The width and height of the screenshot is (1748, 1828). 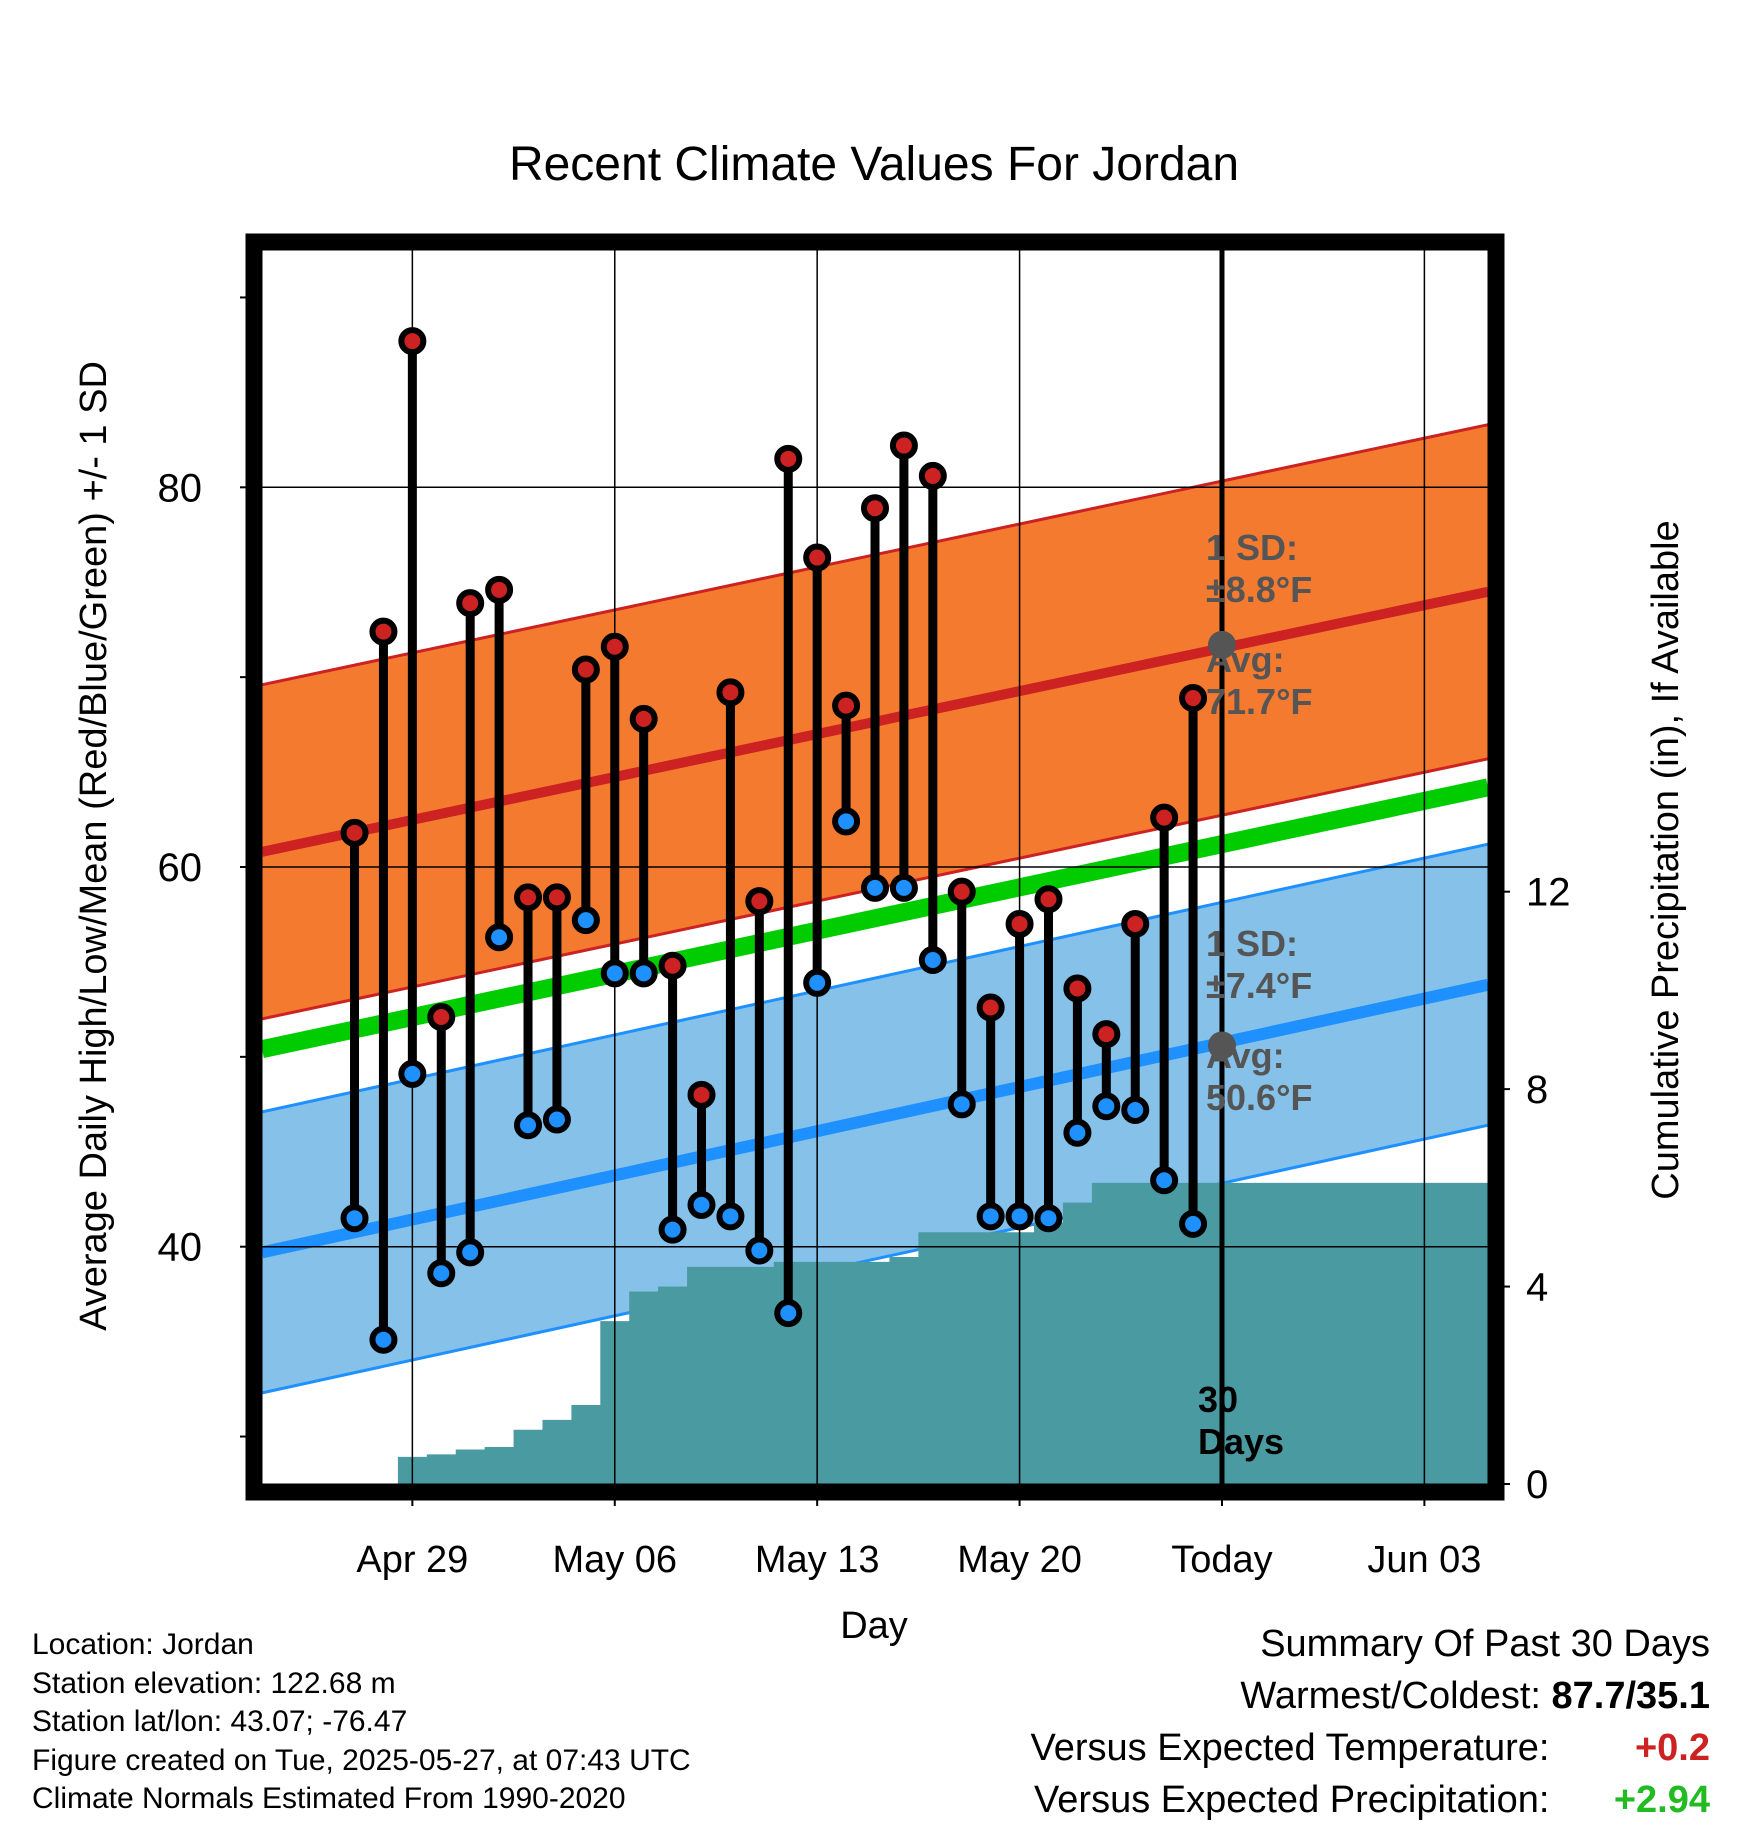 I want to click on precip-label: Versus Expected Precipitation:, so click(x=1292, y=1800).